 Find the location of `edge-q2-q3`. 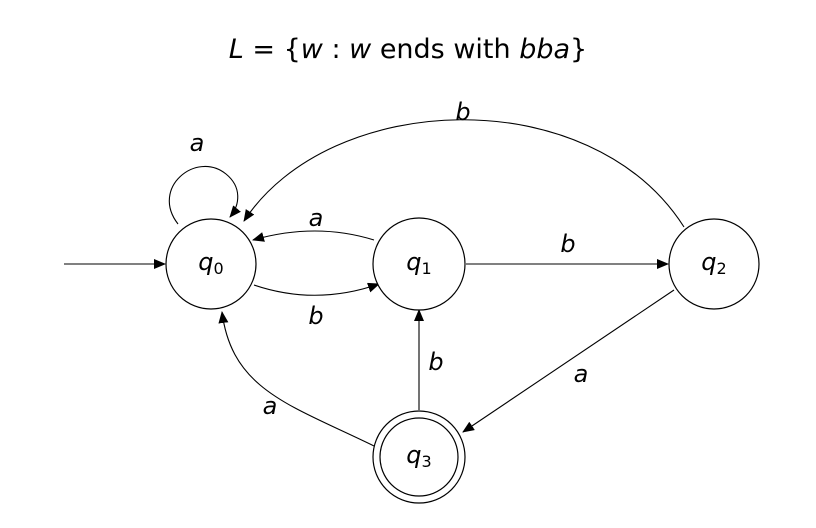

edge-q2-q3 is located at coordinates (568, 361).